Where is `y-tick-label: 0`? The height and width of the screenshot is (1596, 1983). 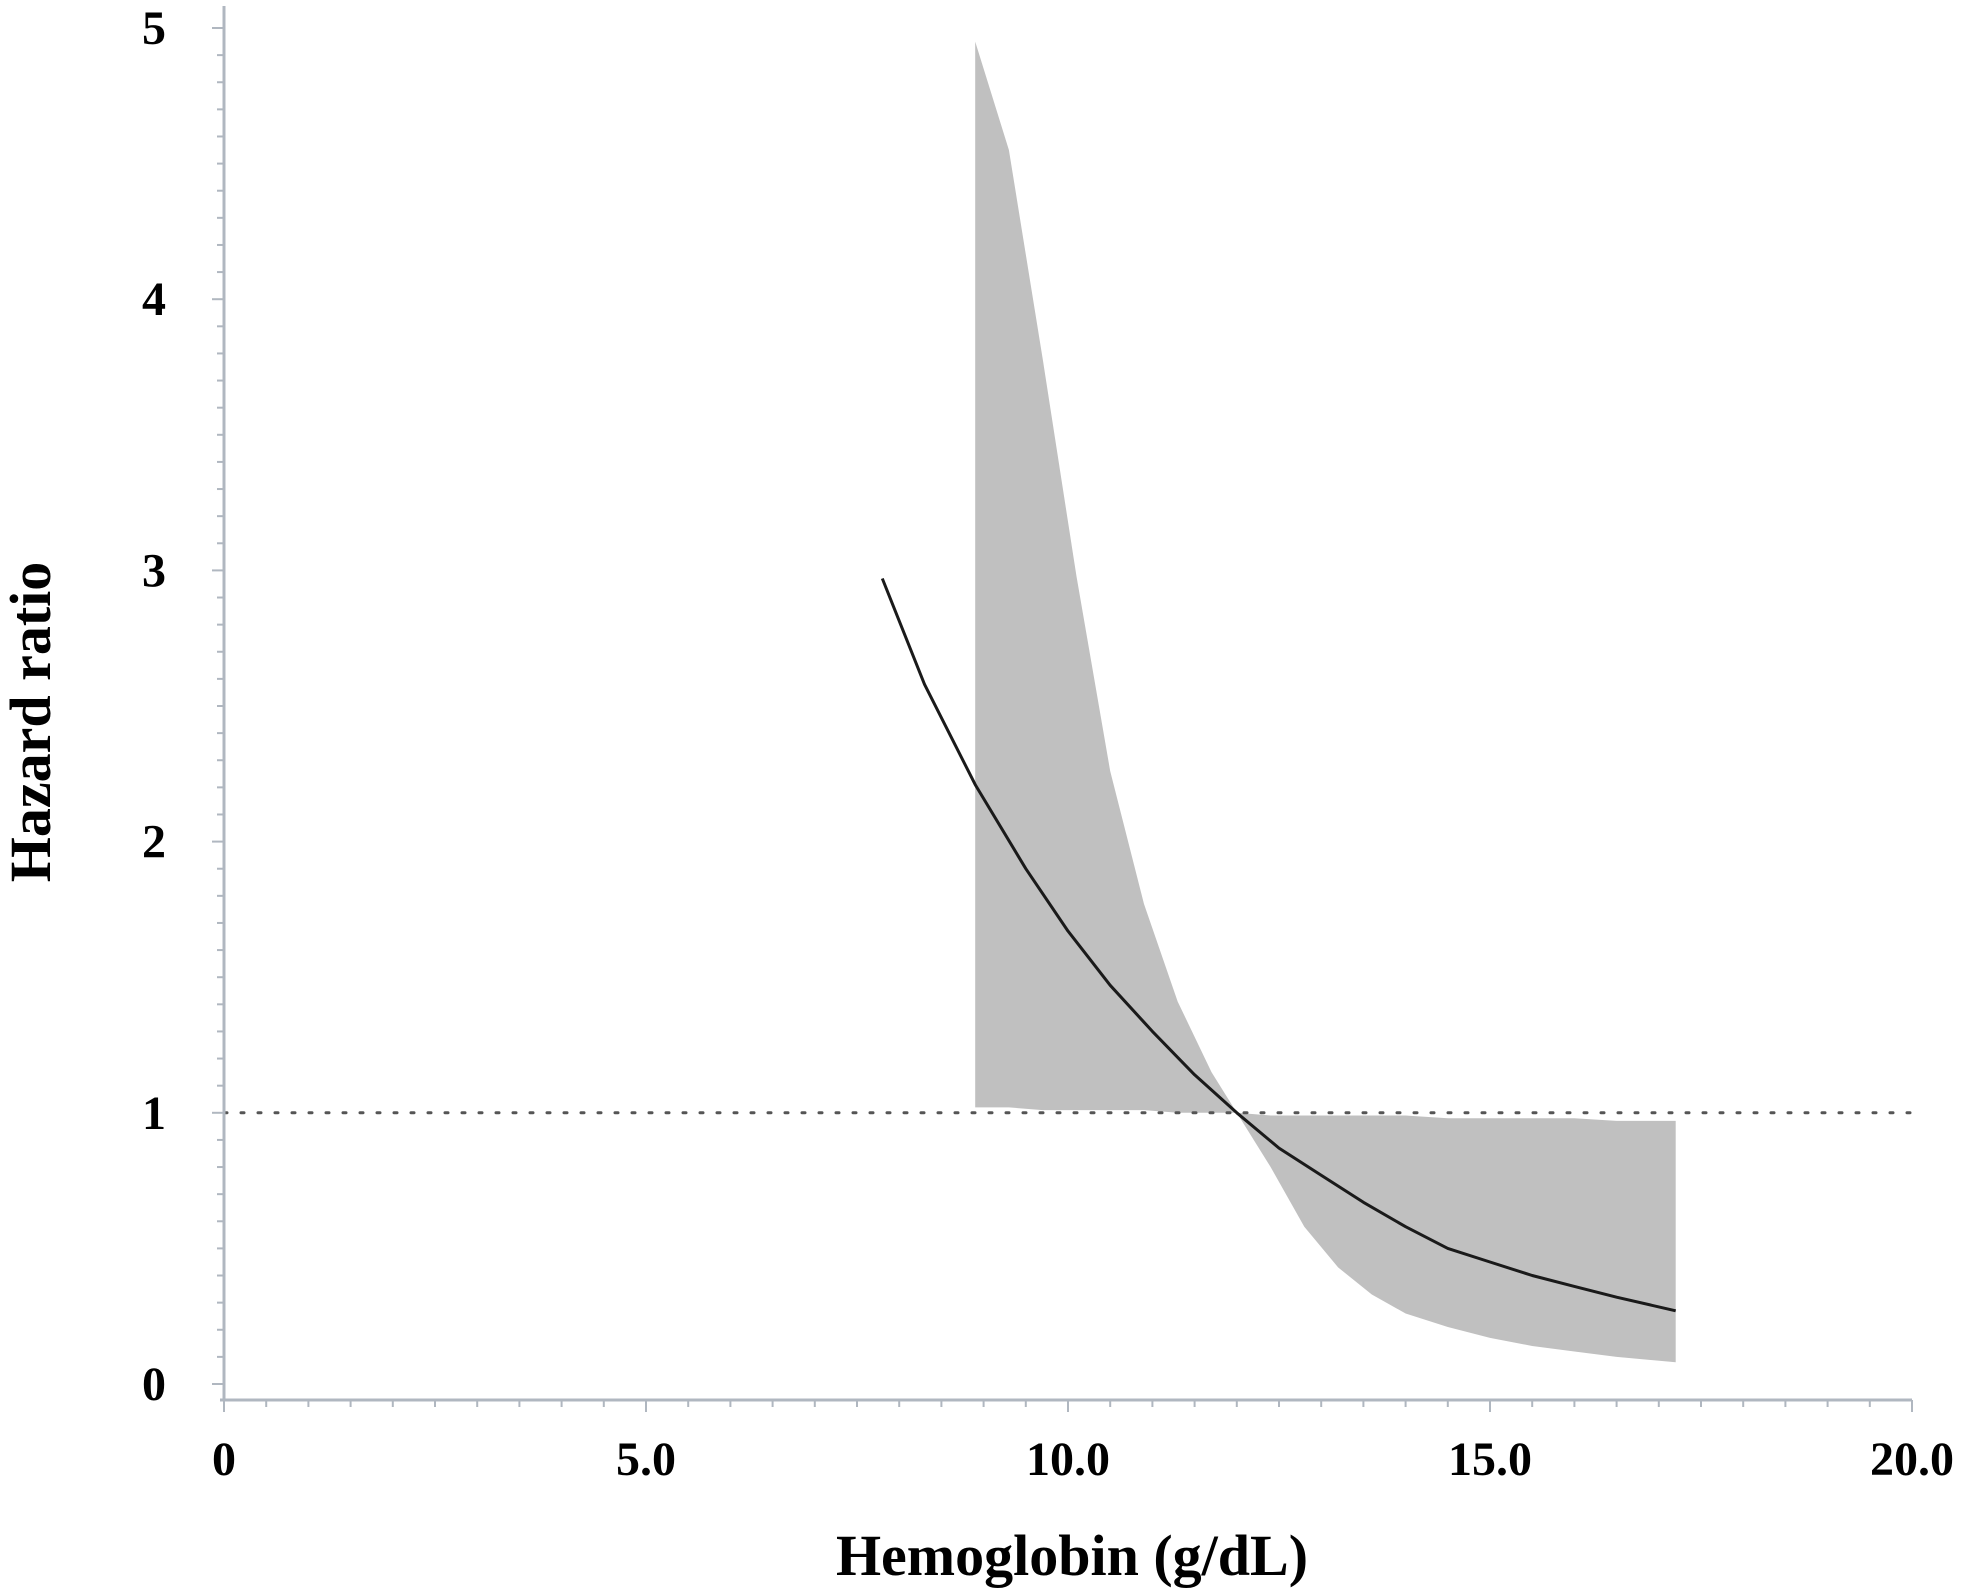 y-tick-label: 0 is located at coordinates (154, 1384).